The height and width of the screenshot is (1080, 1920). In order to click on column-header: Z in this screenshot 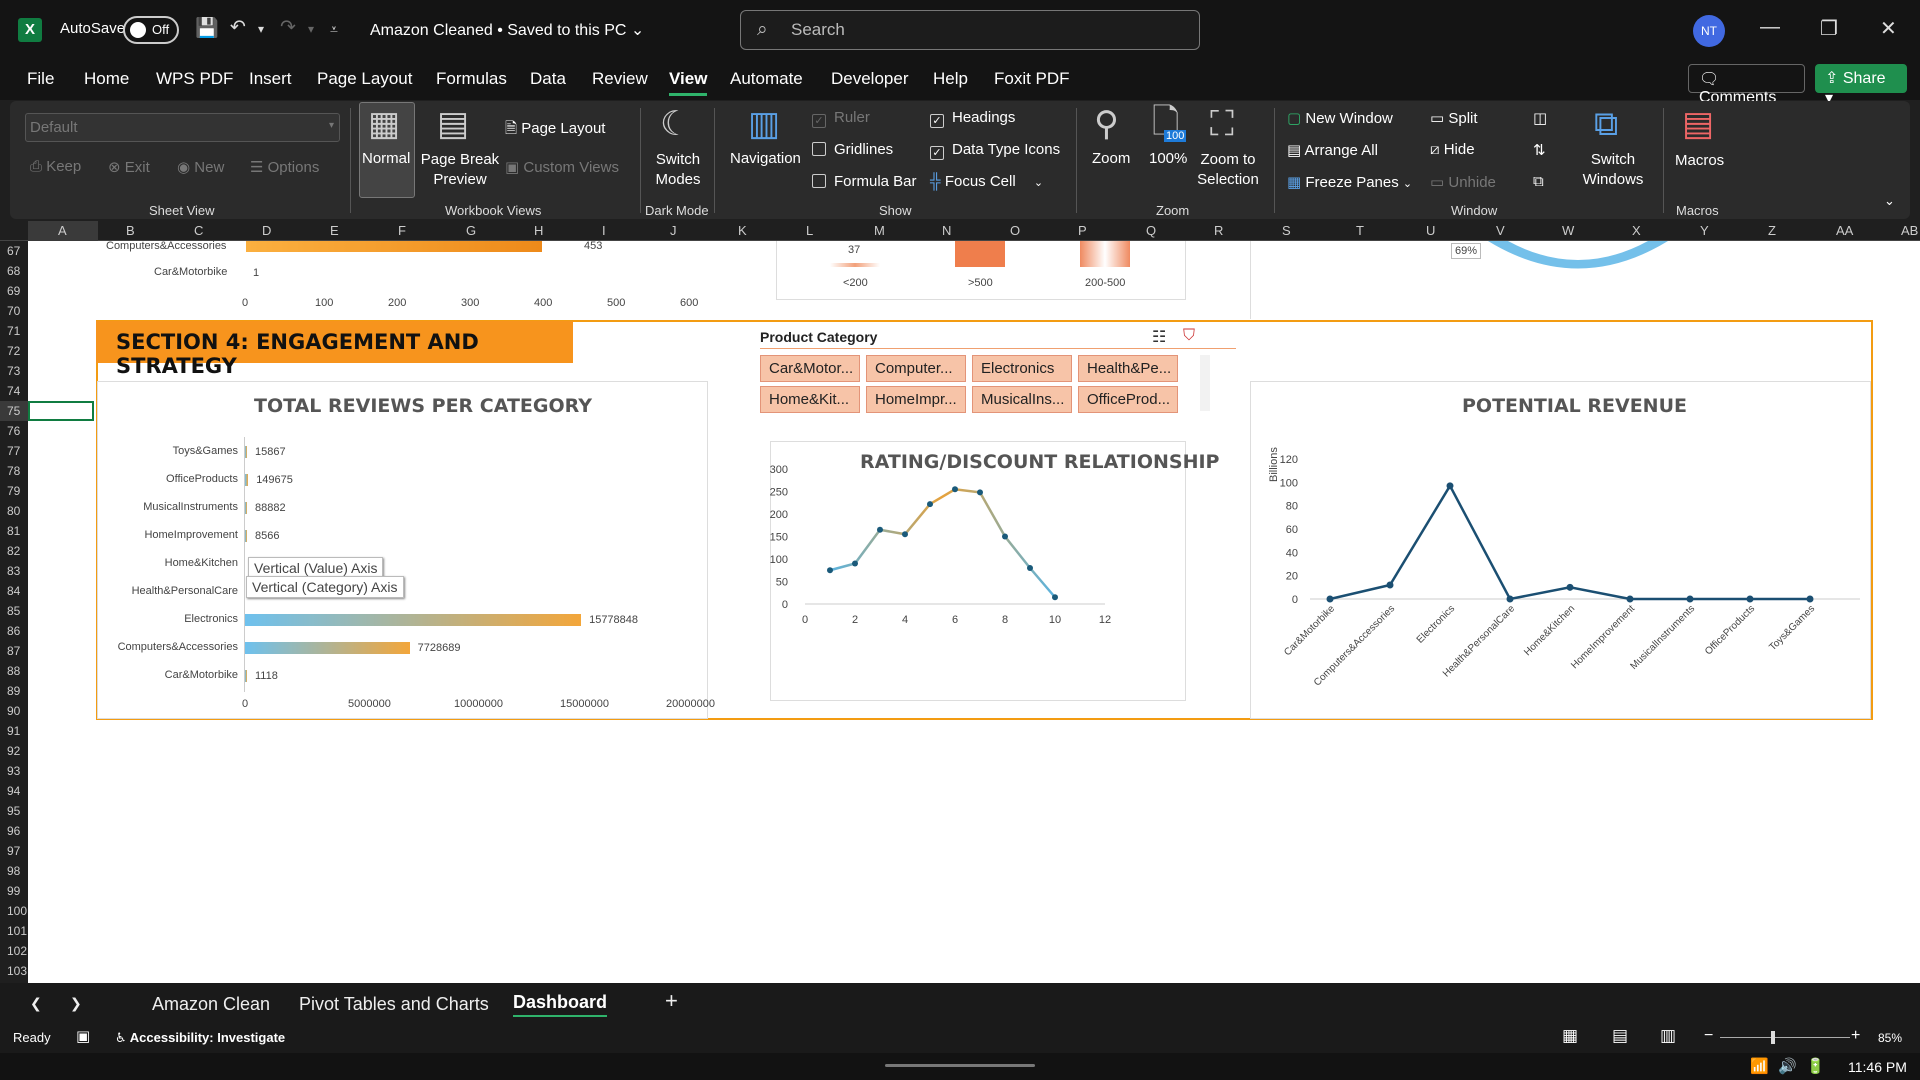, I will do `click(1772, 230)`.